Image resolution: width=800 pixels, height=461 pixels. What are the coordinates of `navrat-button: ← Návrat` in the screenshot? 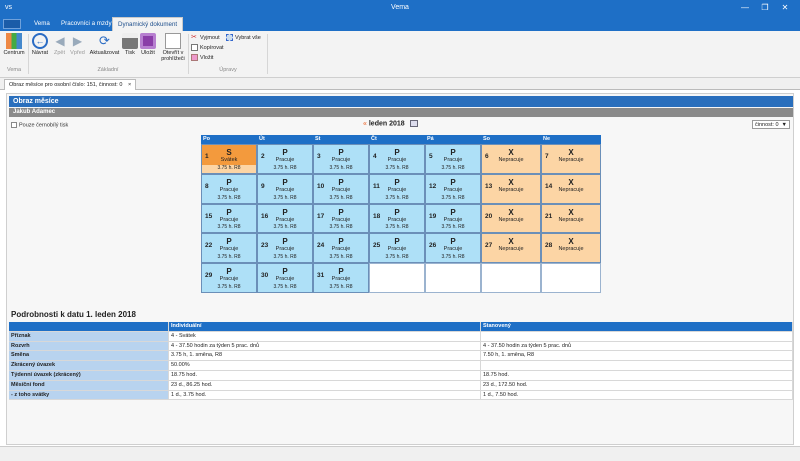 It's located at (40, 44).